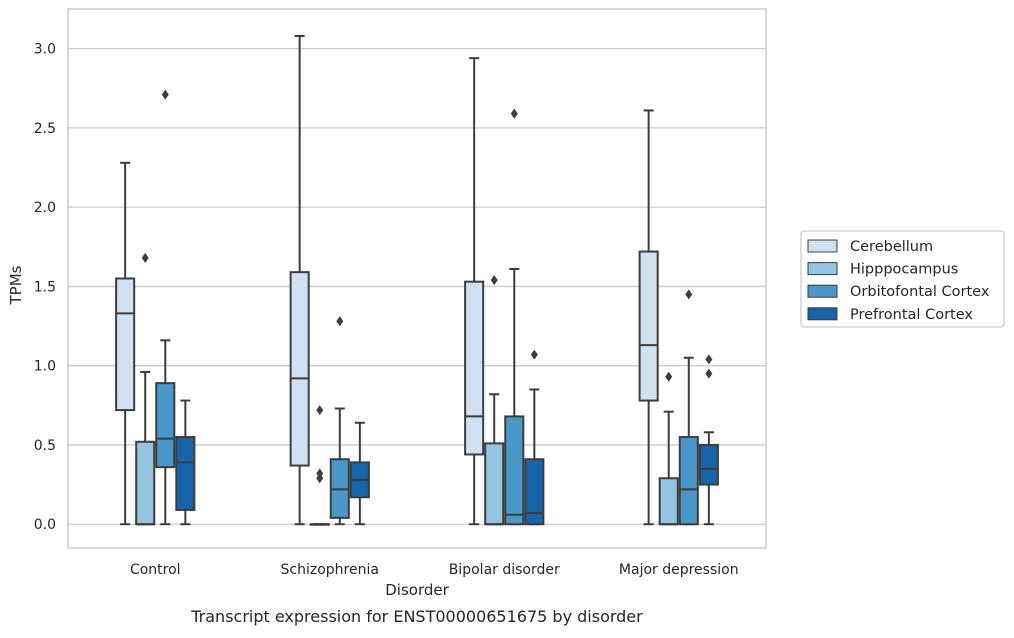 Image resolution: width=1014 pixels, height=638 pixels. Describe the element at coordinates (45, 208) in the screenshot. I see `y-tick-label: 2.0` at that location.